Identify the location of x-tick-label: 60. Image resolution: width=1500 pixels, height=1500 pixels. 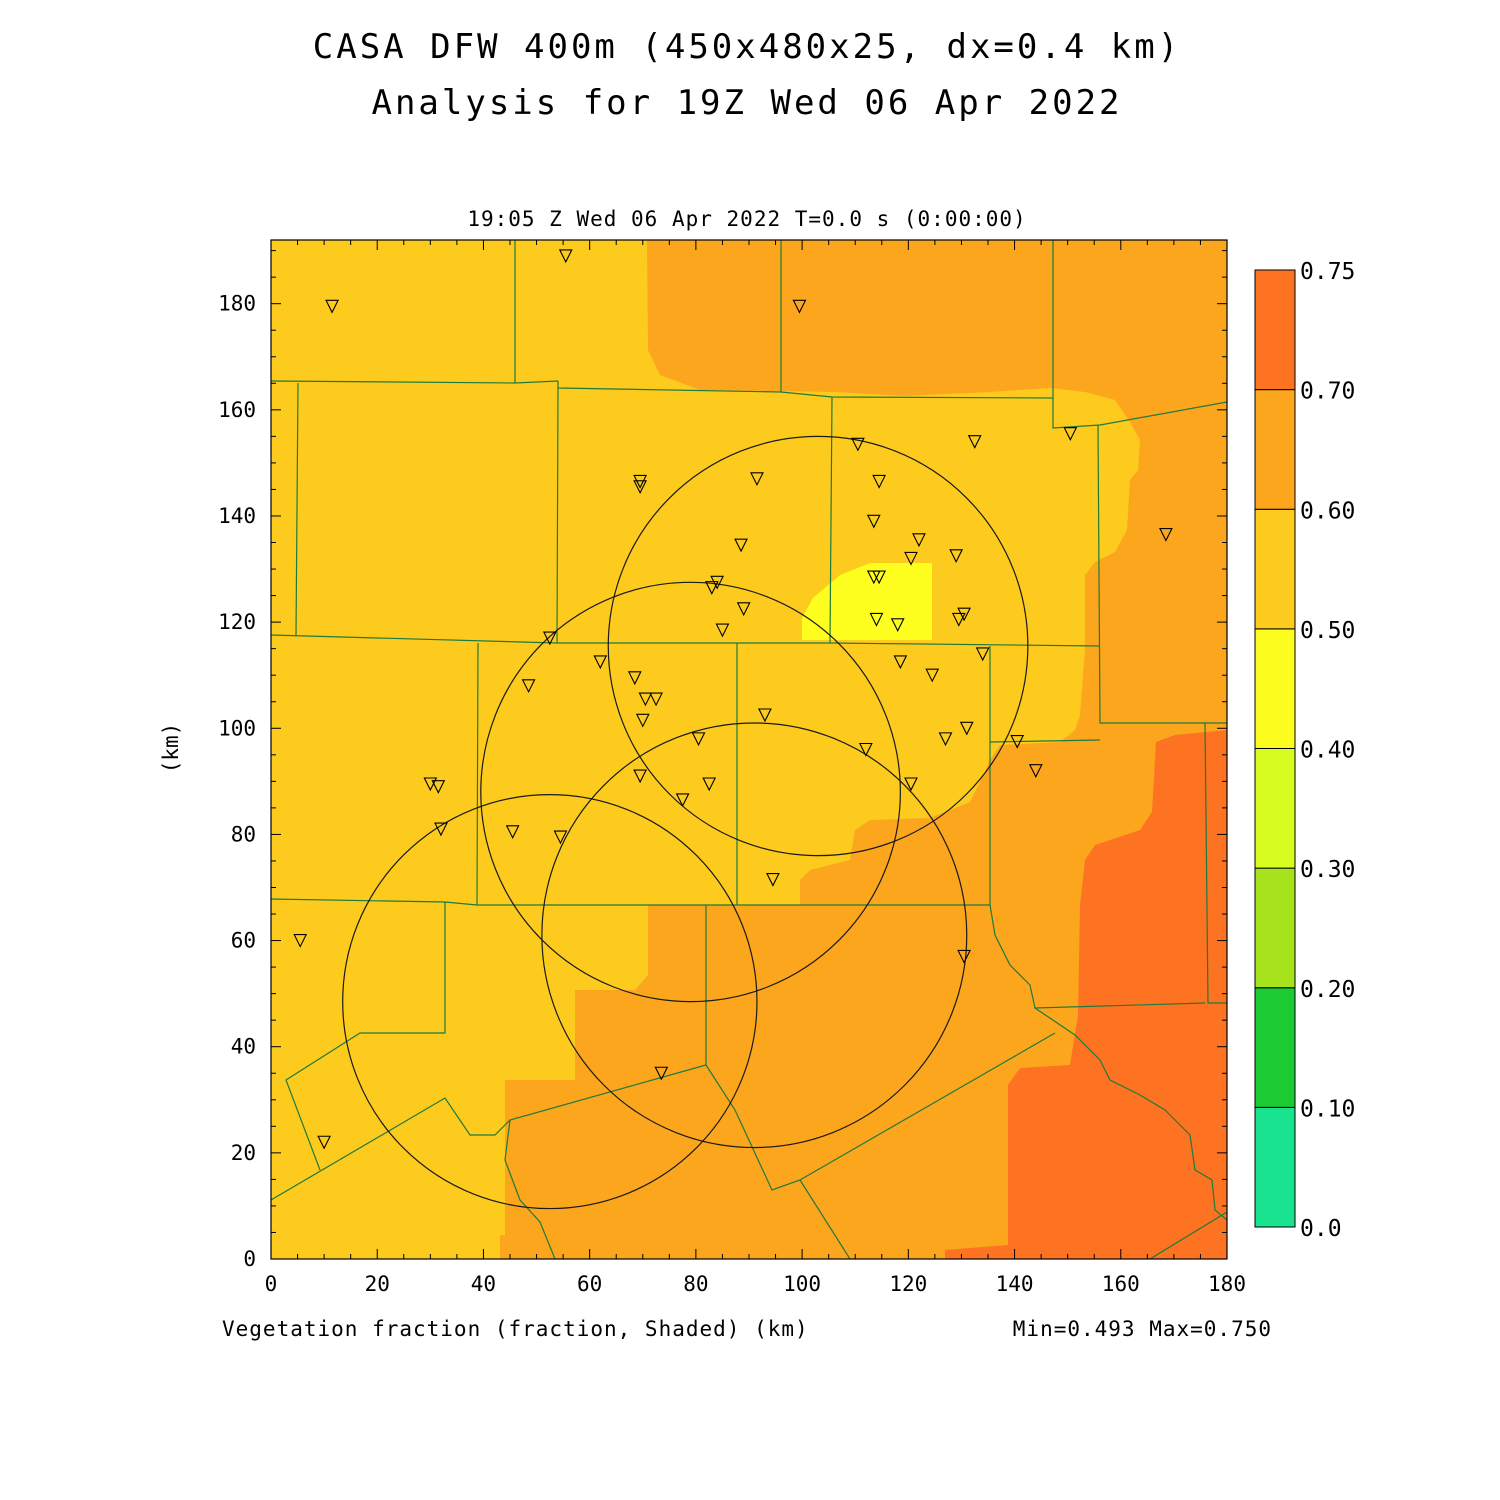
(589, 1284).